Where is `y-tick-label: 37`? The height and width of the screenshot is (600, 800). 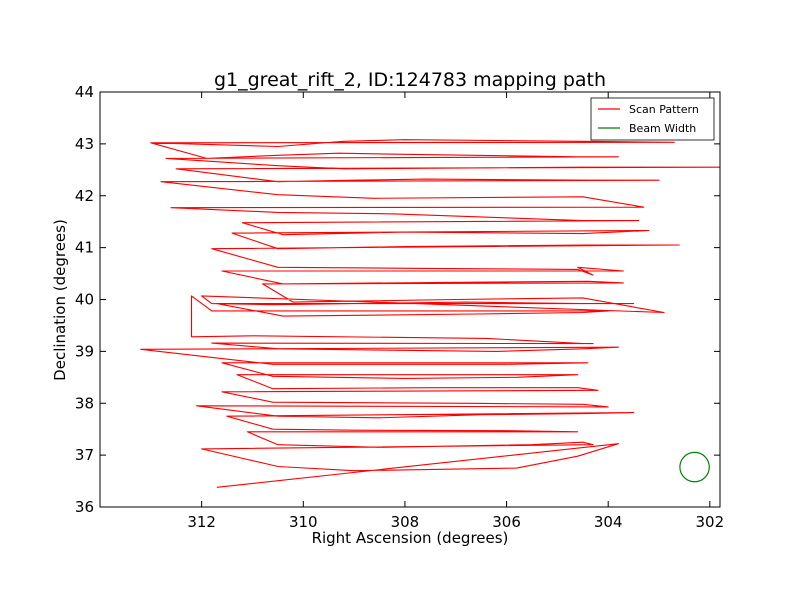
y-tick-label: 37 is located at coordinates (84, 455).